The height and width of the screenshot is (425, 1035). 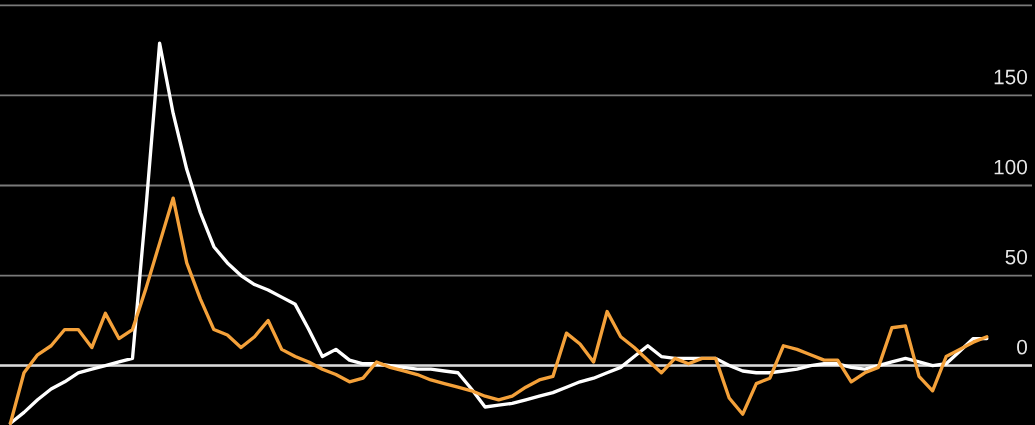 What do you see at coordinates (1011, 77) in the screenshot?
I see `y-tick-label: 150` at bounding box center [1011, 77].